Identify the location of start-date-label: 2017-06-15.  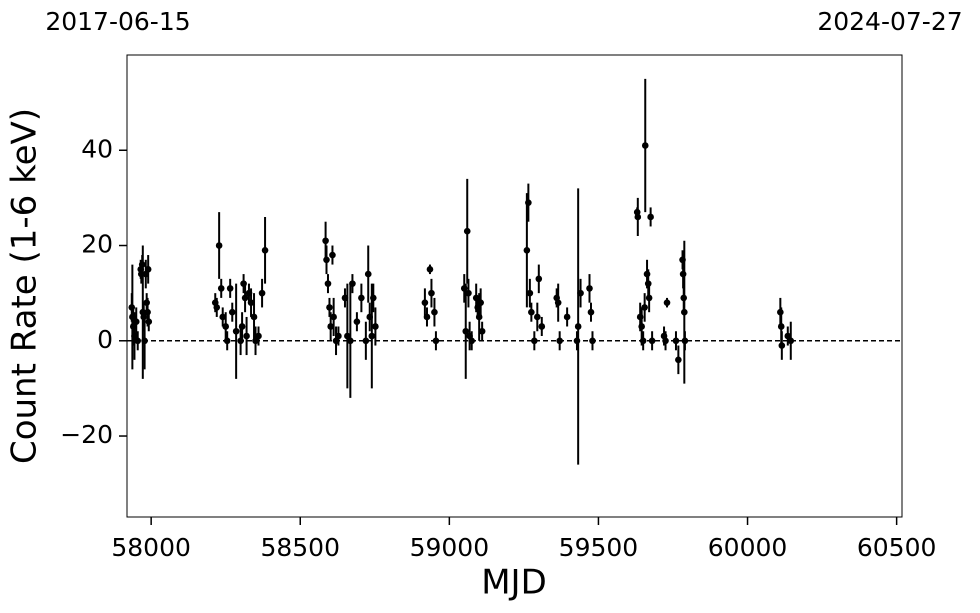
(117, 21).